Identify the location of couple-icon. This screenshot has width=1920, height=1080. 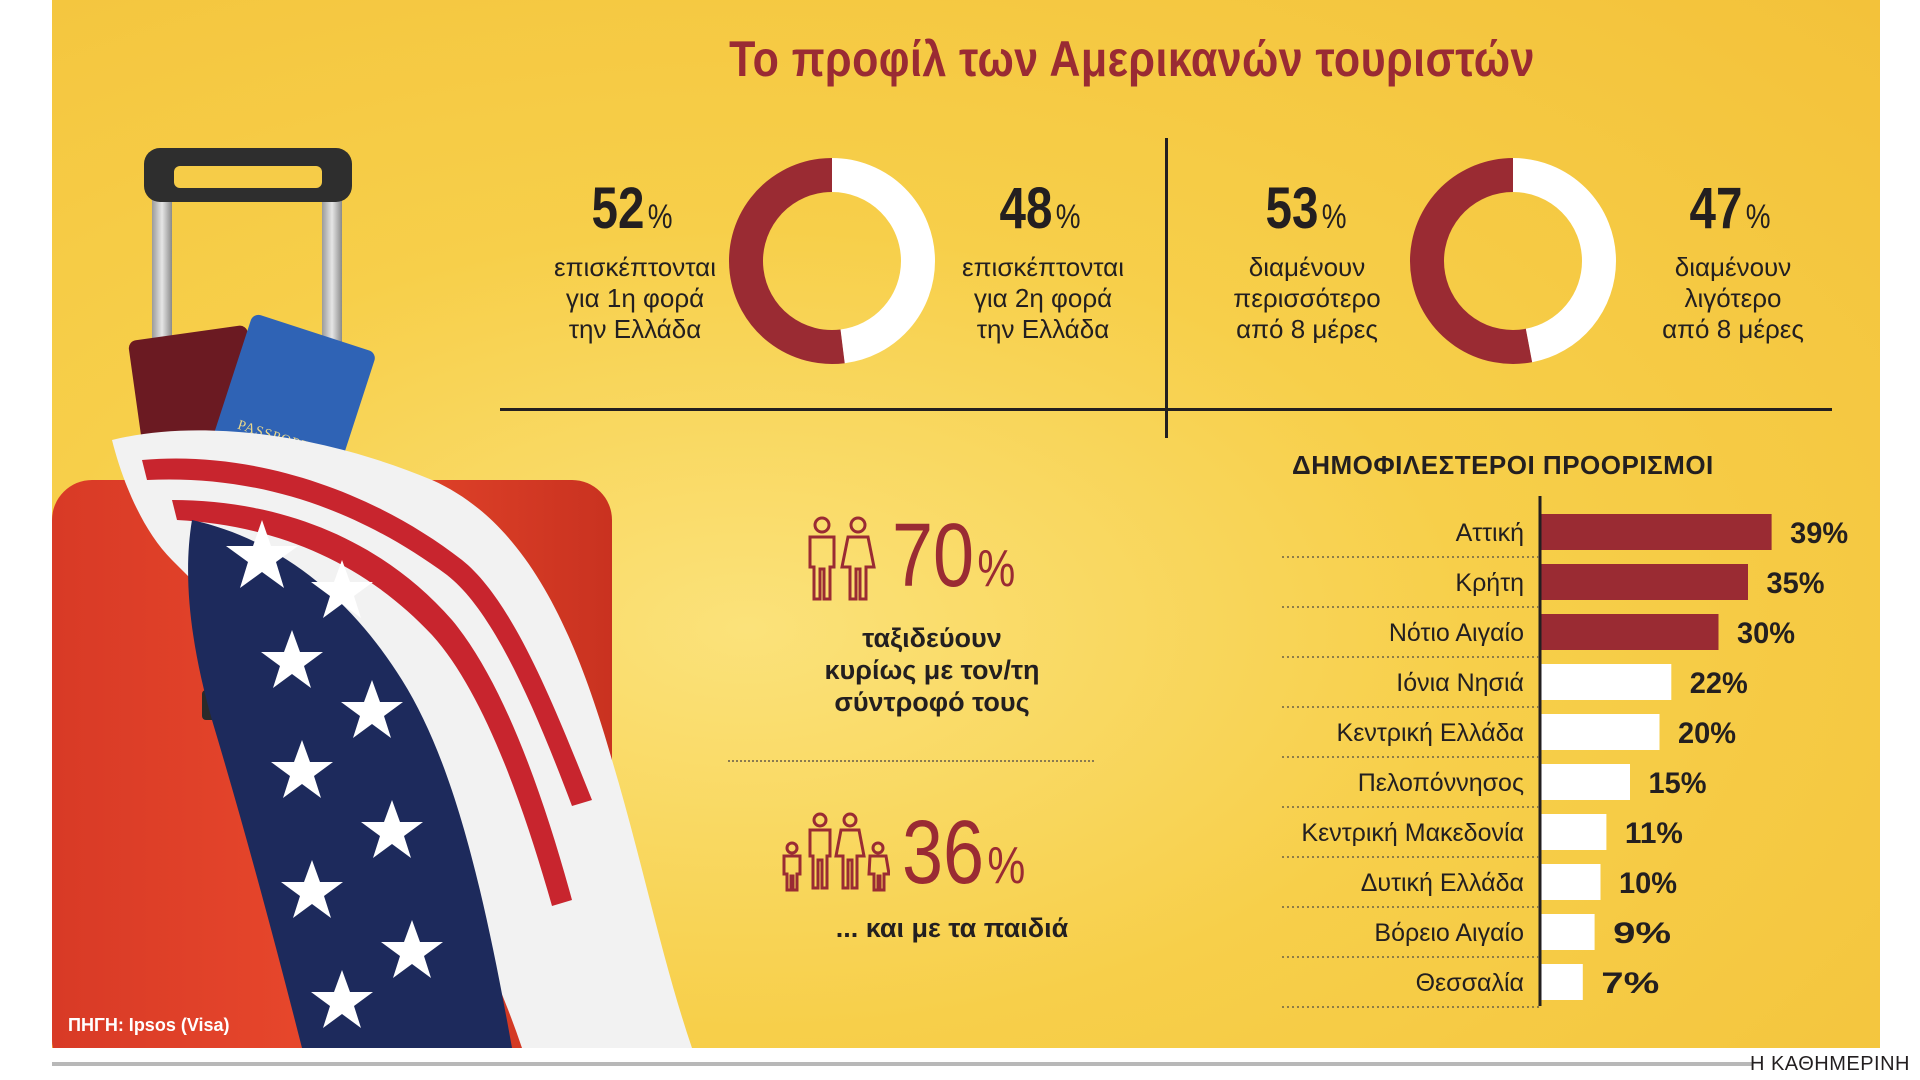
(842, 558).